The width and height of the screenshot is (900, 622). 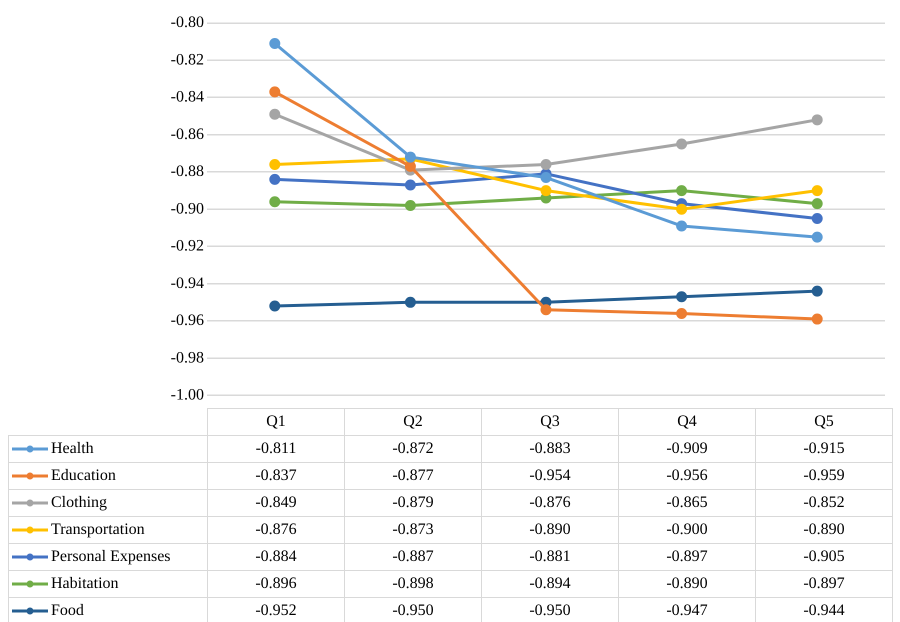 I want to click on data-label: -0.954, so click(x=550, y=476).